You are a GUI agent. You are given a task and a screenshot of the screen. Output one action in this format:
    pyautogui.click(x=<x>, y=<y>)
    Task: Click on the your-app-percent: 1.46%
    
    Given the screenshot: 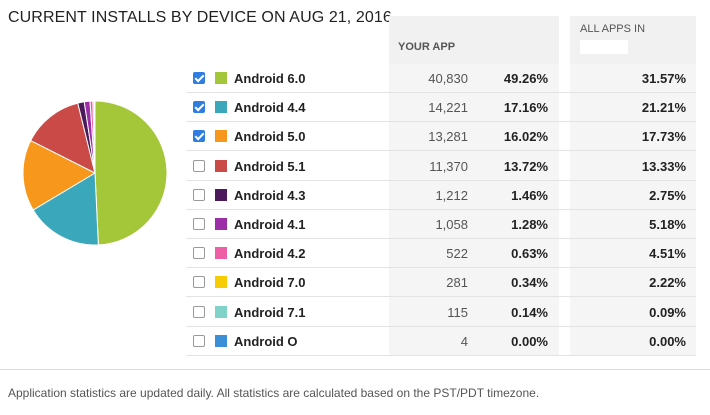 What is the action you would take?
    pyautogui.click(x=529, y=195)
    